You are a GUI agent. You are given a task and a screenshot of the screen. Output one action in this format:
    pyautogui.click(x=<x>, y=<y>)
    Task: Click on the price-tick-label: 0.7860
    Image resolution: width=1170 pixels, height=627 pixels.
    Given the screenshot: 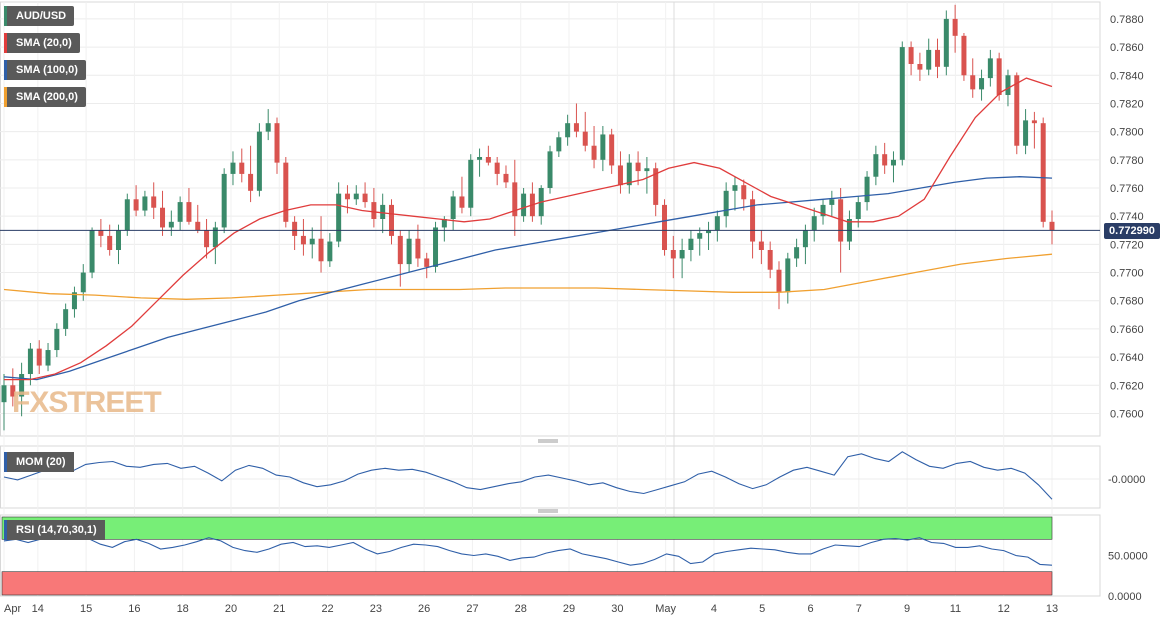 What is the action you would take?
    pyautogui.click(x=1127, y=48)
    